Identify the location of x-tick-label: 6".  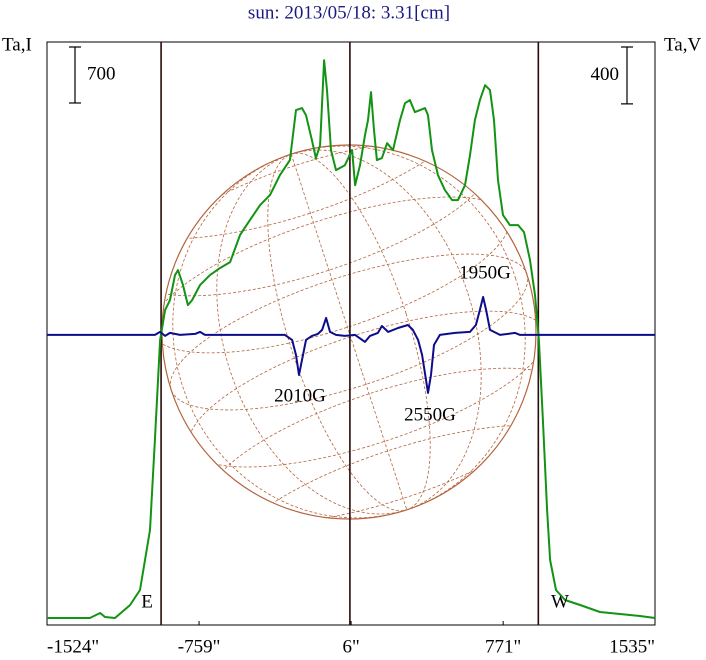
(350, 646).